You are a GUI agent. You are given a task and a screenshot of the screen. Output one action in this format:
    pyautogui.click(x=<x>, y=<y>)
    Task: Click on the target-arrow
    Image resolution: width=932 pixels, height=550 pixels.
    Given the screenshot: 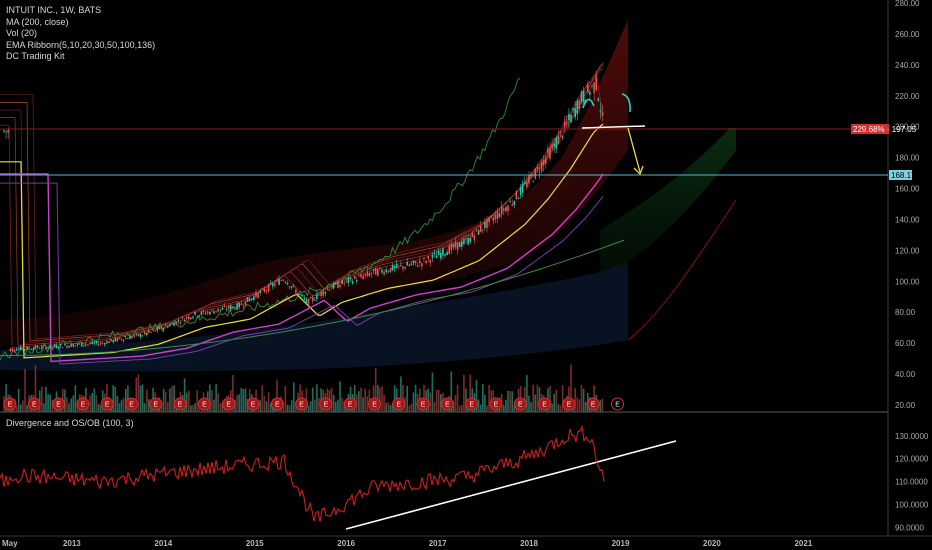 What is the action you would take?
    pyautogui.click(x=634, y=150)
    